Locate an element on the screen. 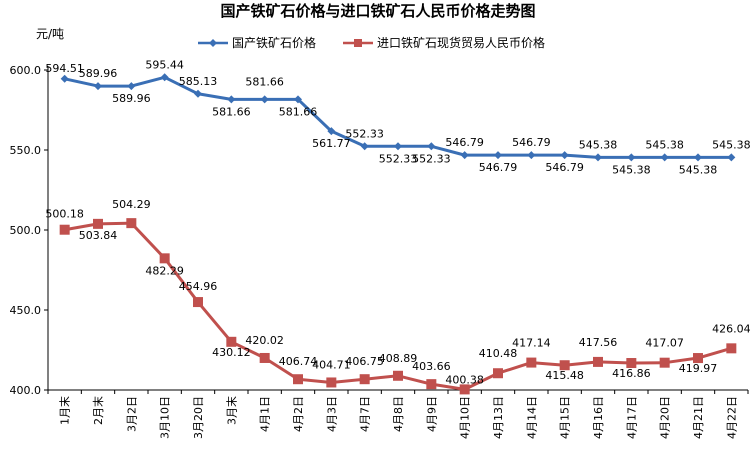  x-tick-label: 4月20日 is located at coordinates (665, 417).